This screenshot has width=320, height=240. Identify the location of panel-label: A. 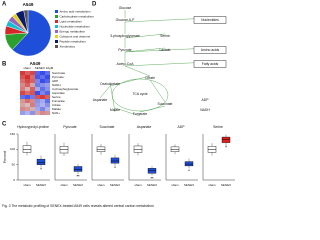
(4, 5).